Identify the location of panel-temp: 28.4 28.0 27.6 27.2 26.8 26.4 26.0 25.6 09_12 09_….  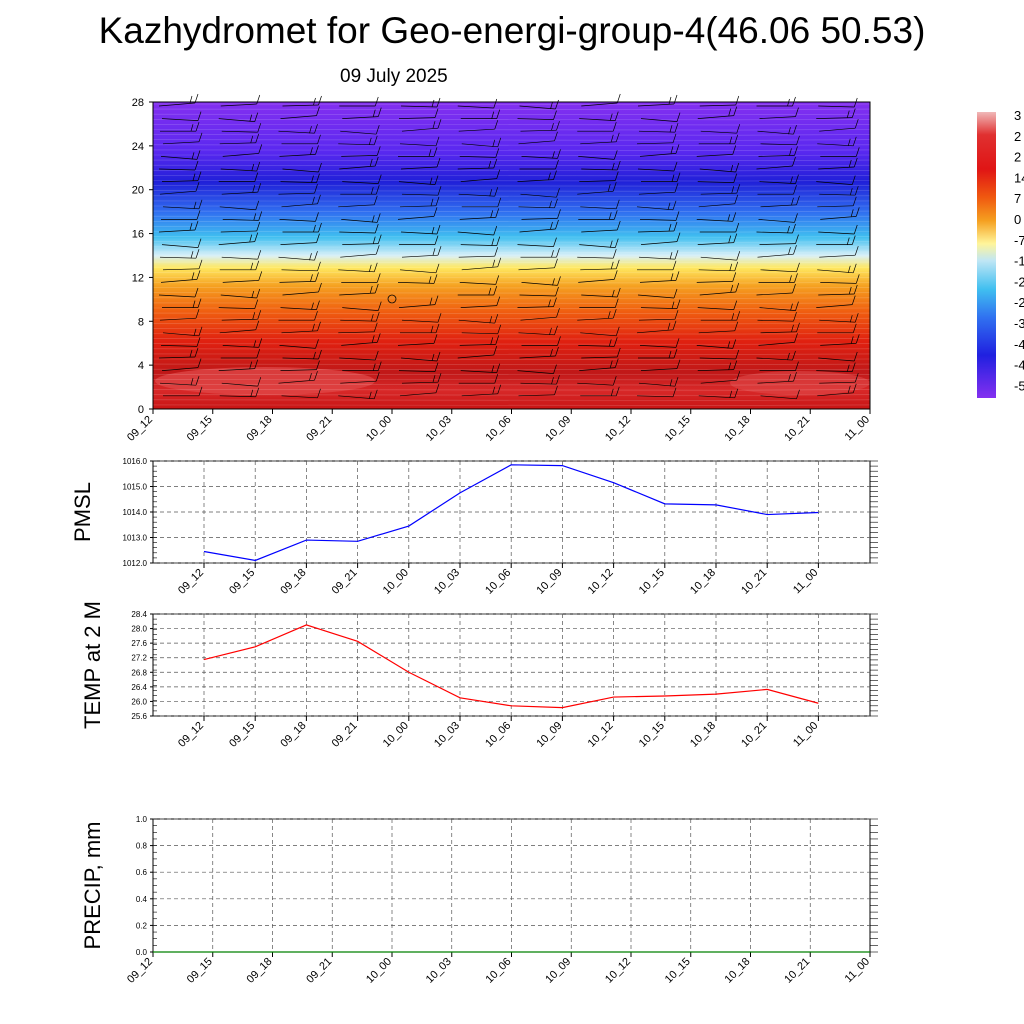
(479, 675).